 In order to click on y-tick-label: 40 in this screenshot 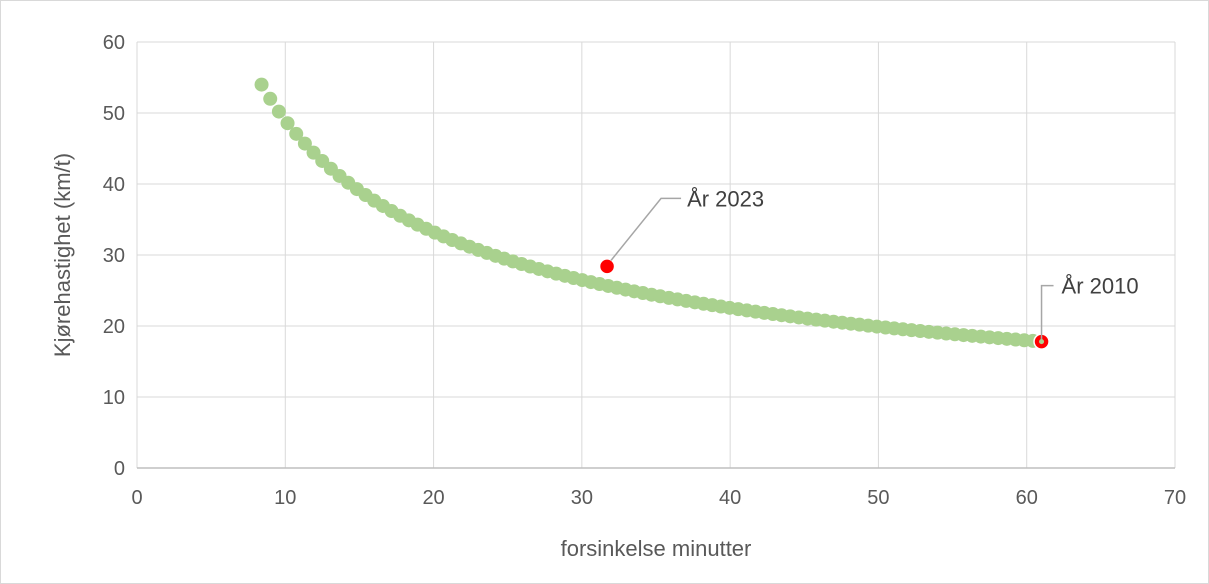, I will do `click(114, 185)`.